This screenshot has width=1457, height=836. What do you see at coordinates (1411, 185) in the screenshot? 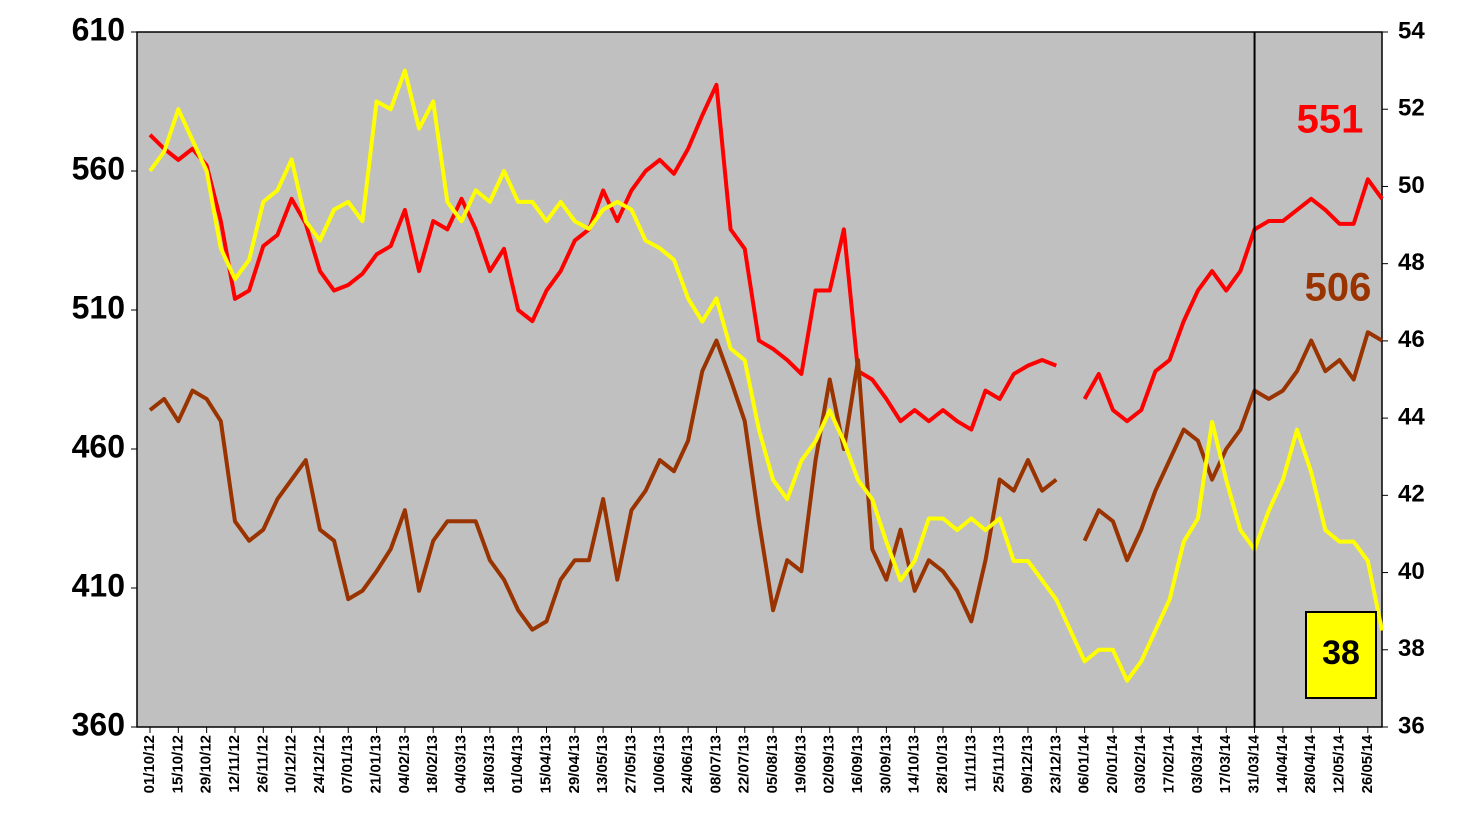
I see `y2-tick-label: 50` at bounding box center [1411, 185].